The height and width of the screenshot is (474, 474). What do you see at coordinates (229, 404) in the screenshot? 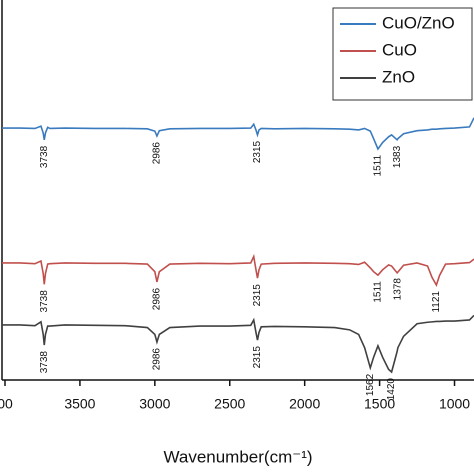
I see `x-tick-label: 2500` at bounding box center [229, 404].